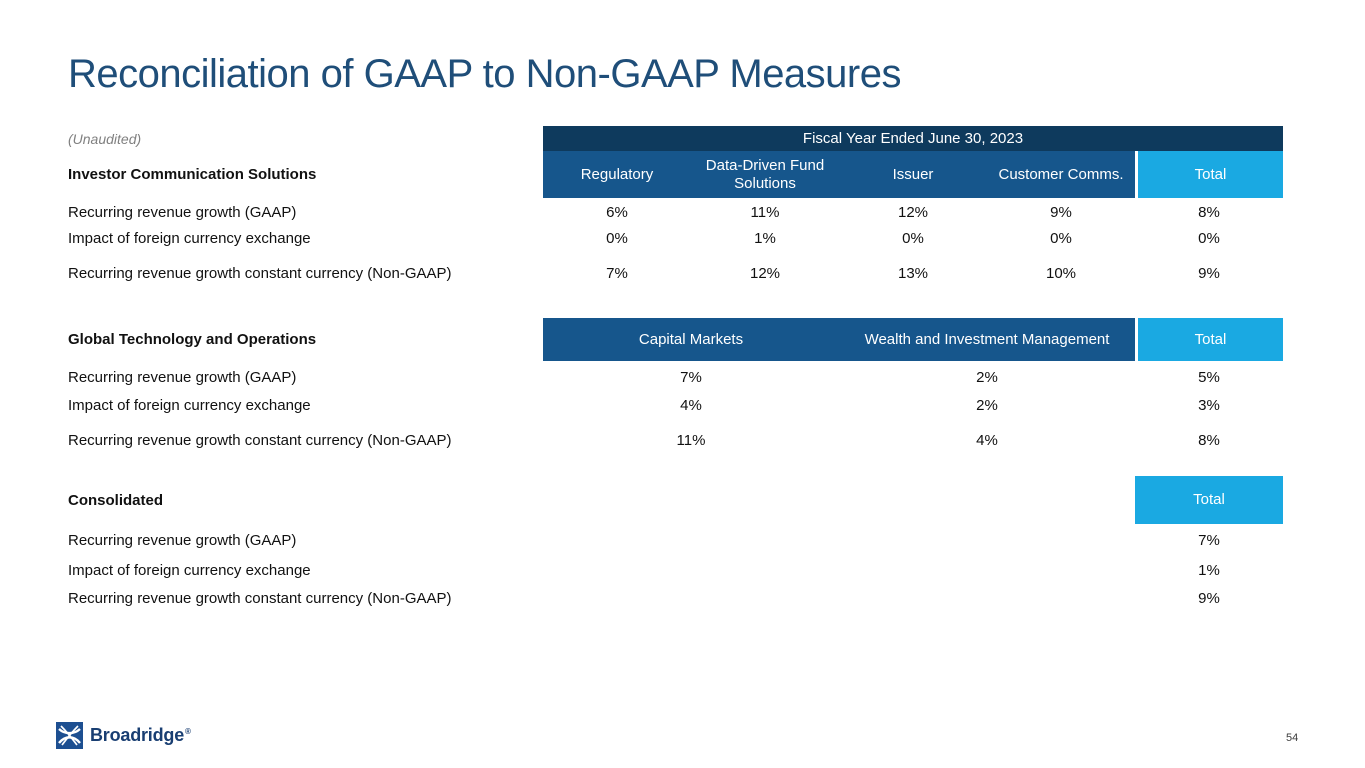 The width and height of the screenshot is (1365, 768). What do you see at coordinates (987, 339) in the screenshot?
I see `column-header-wealth-and-investment-management: Wealth and Investment Management` at bounding box center [987, 339].